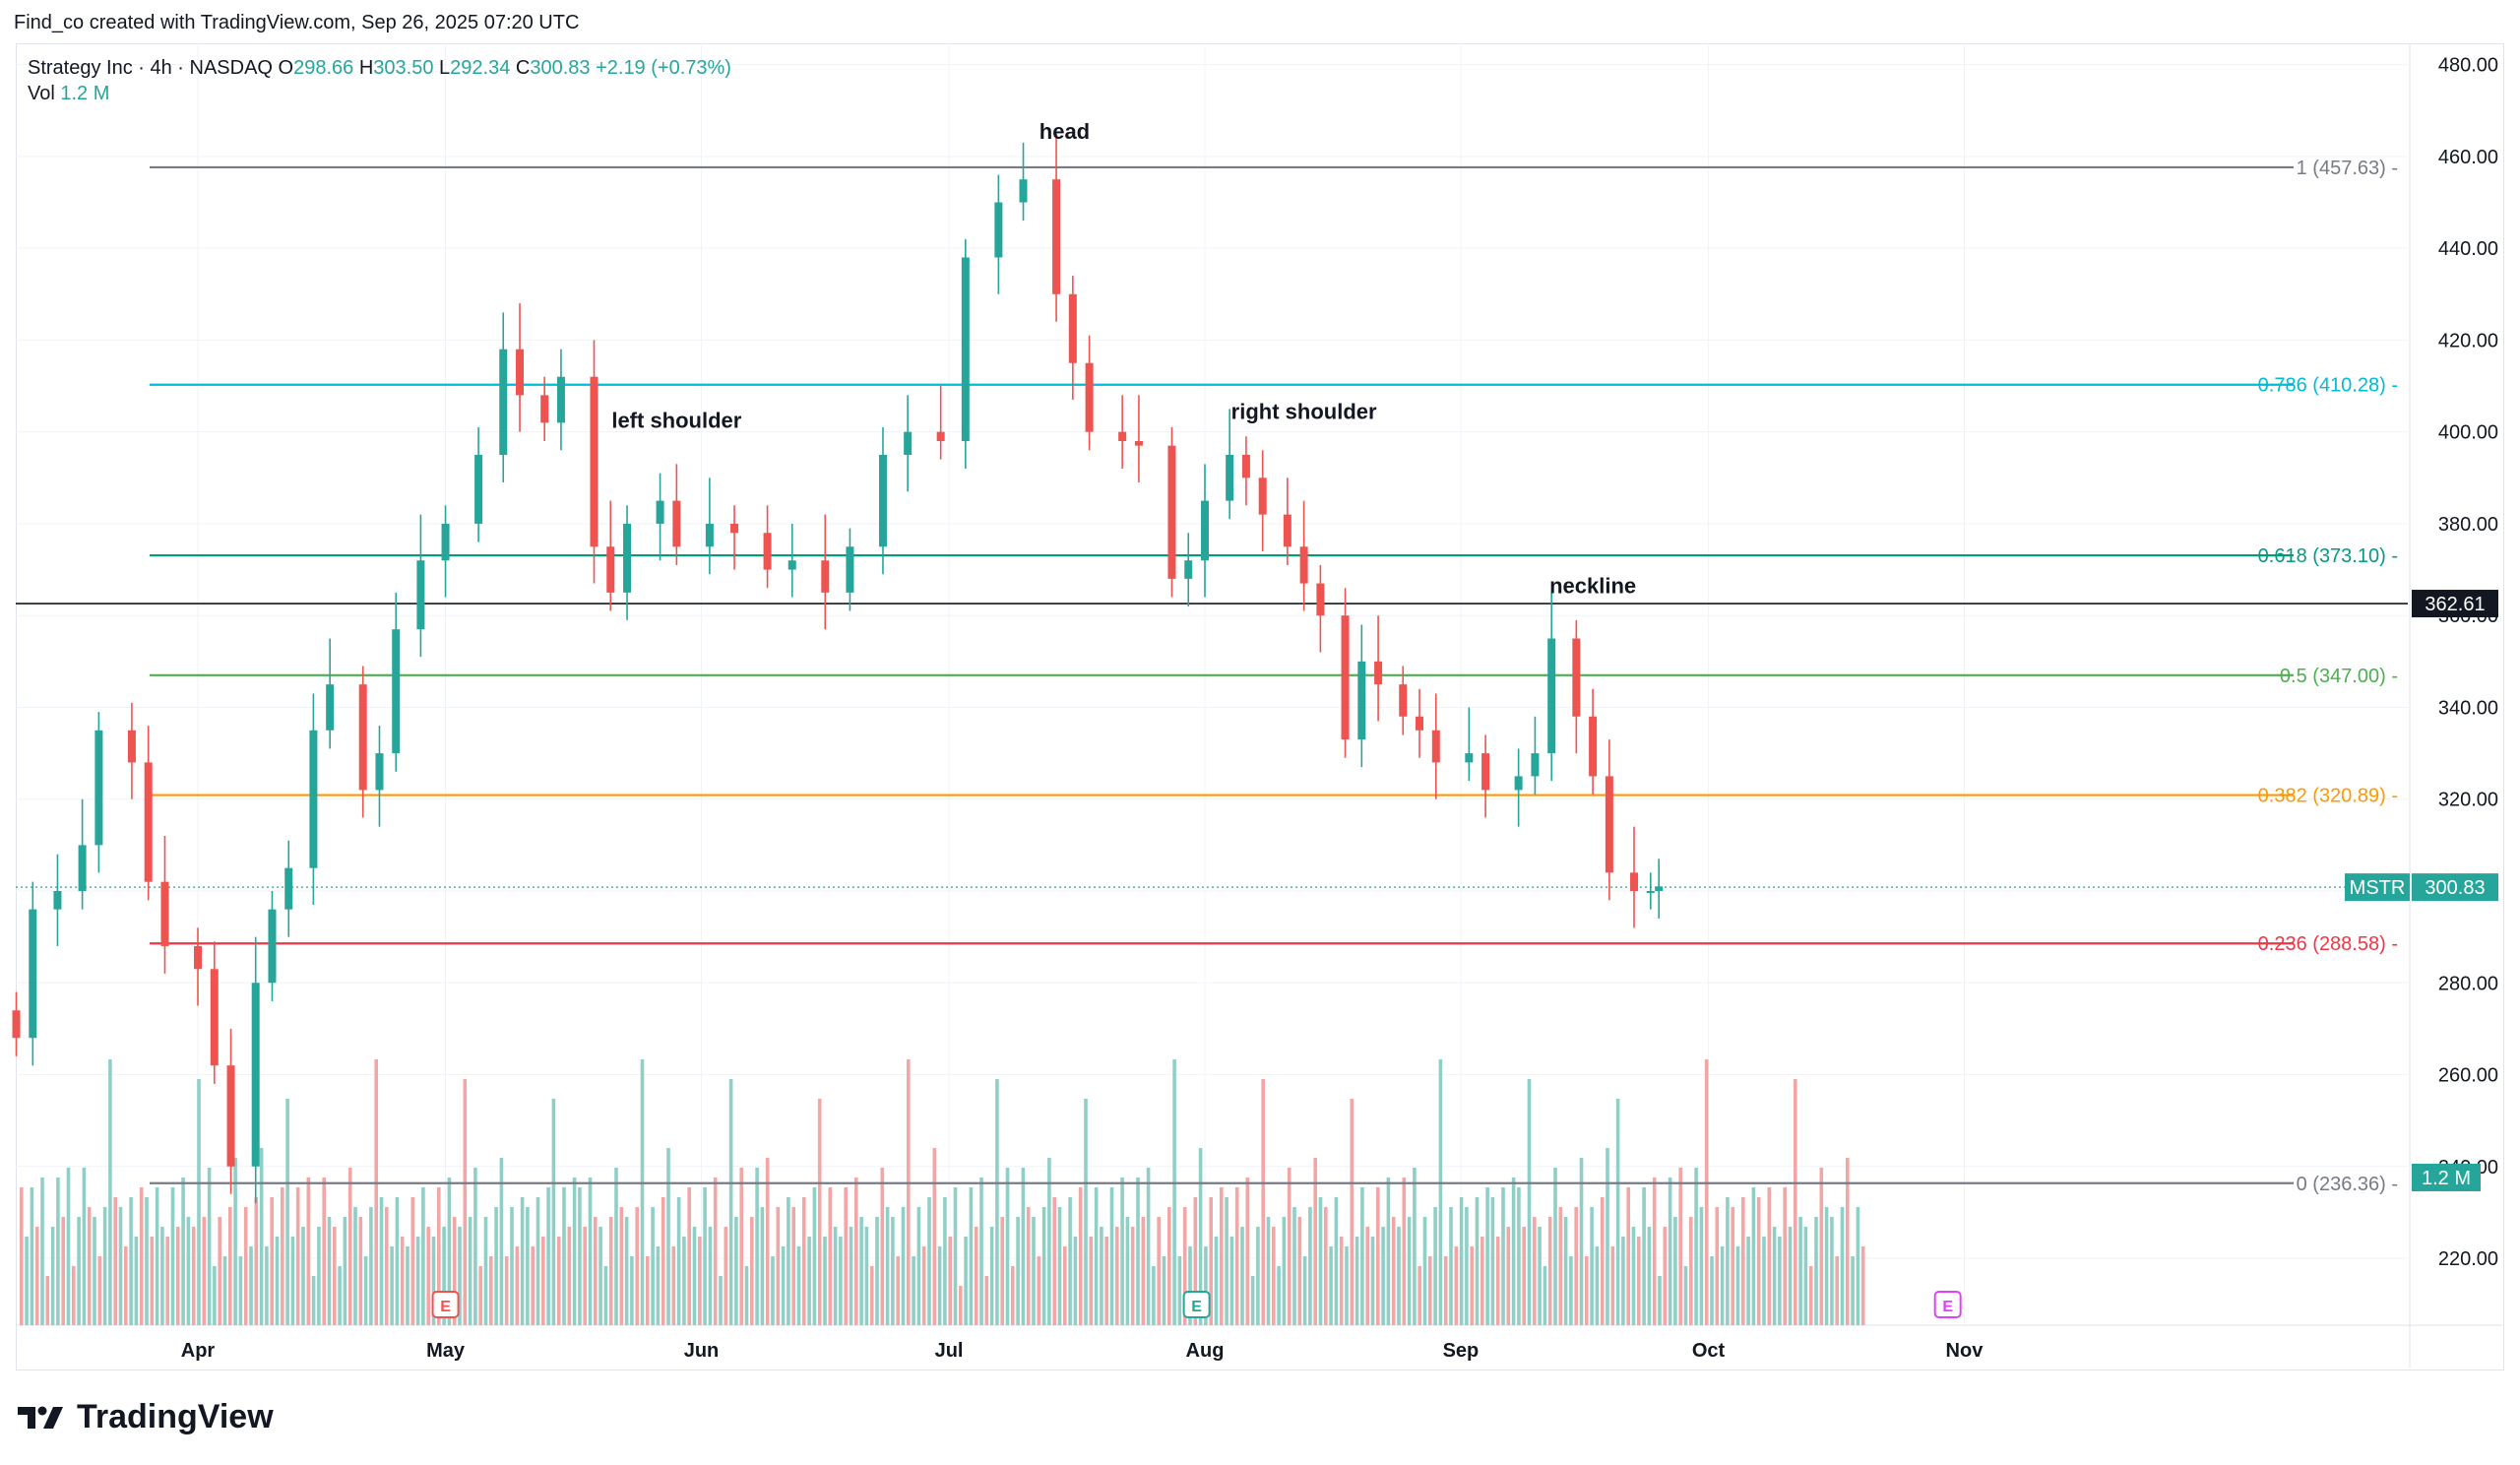  I want to click on y-tick-label: 340.00, so click(2468, 708).